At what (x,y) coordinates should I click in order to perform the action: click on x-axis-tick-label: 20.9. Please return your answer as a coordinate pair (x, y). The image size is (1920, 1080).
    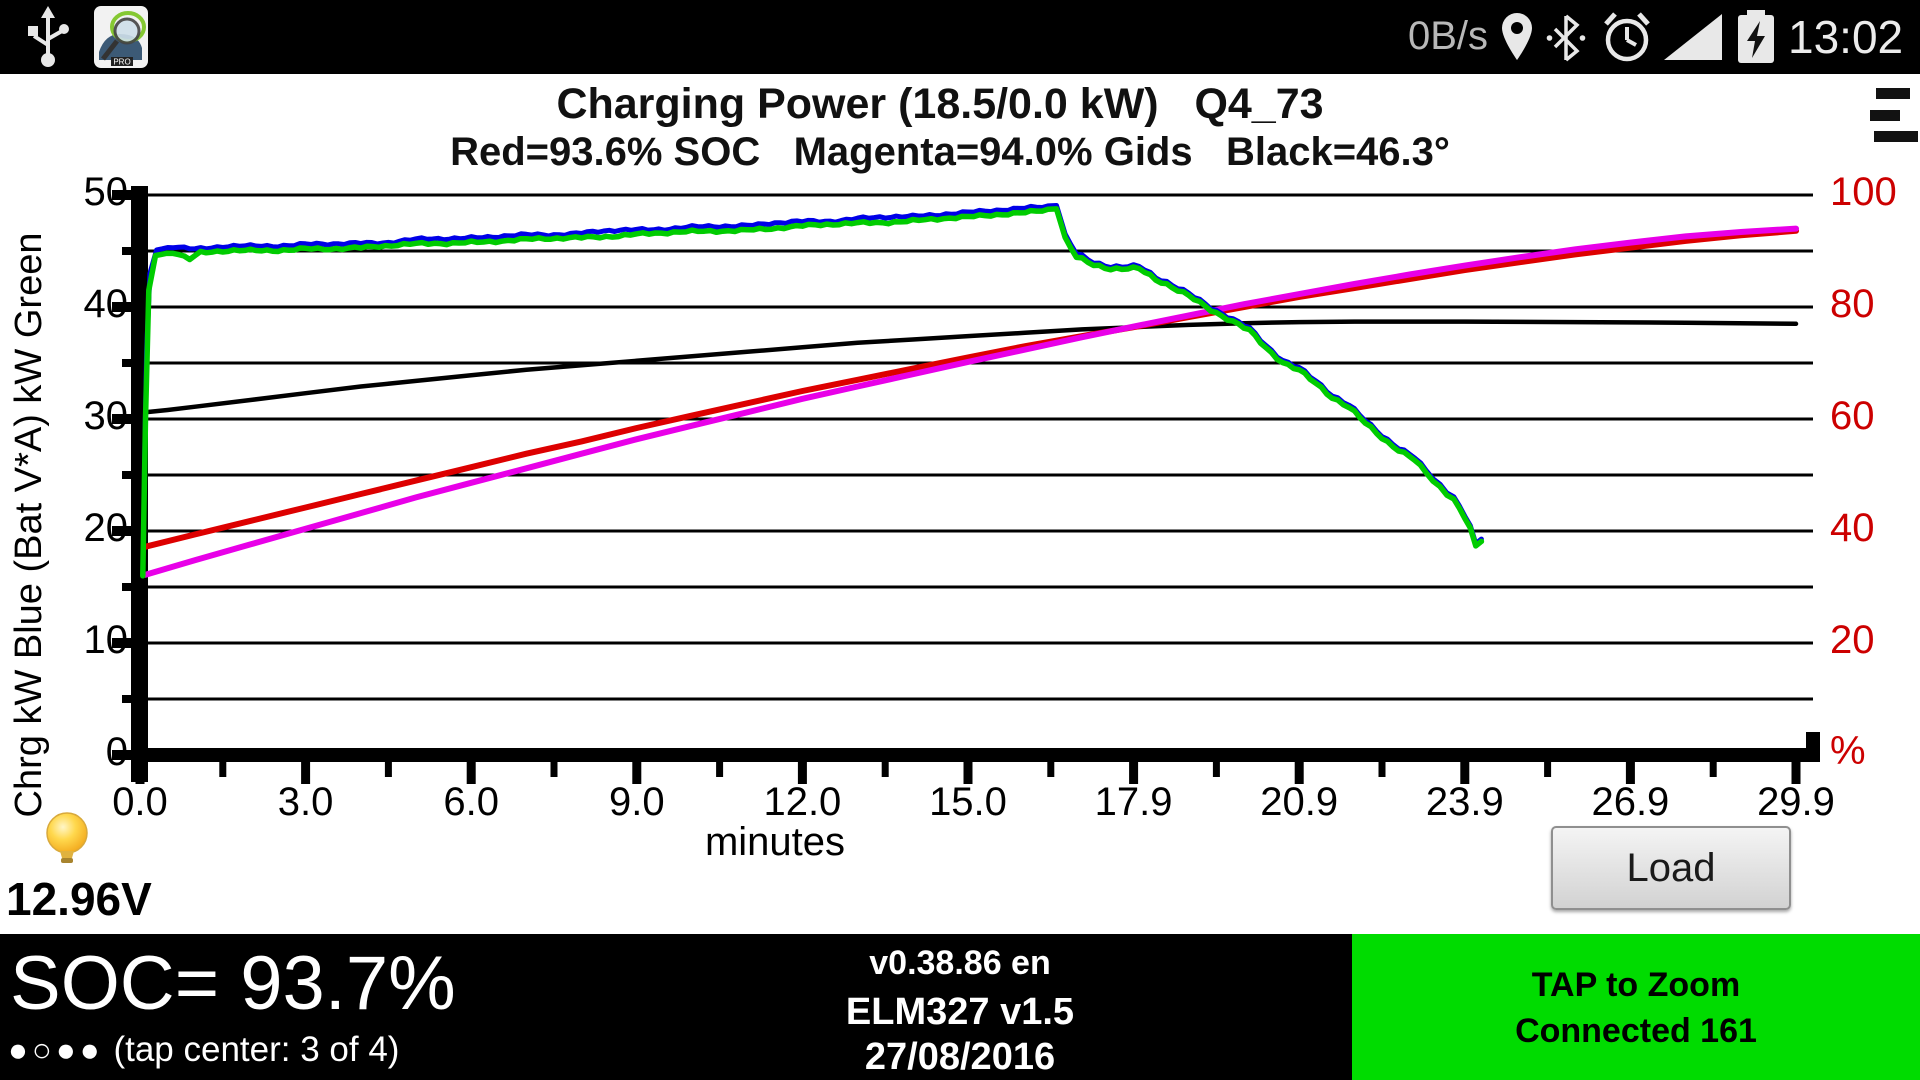
    Looking at the image, I should click on (1299, 802).